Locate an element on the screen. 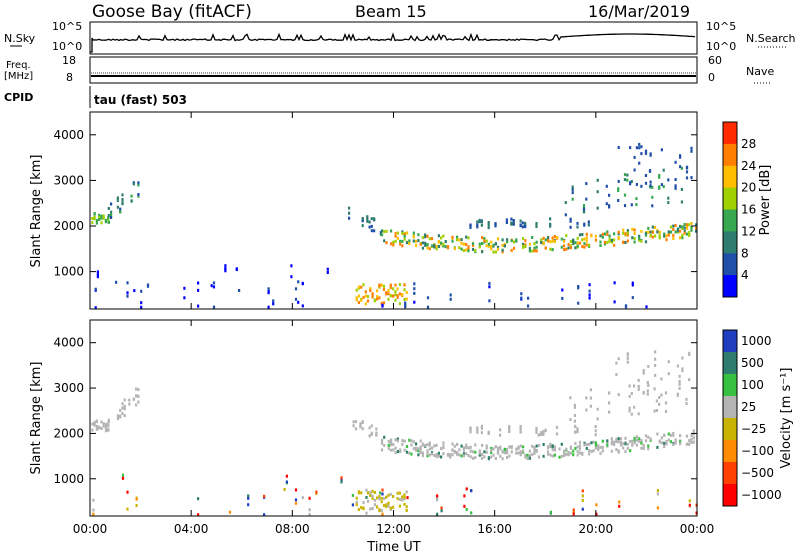  colorbar-segment is located at coordinates (730, 495).